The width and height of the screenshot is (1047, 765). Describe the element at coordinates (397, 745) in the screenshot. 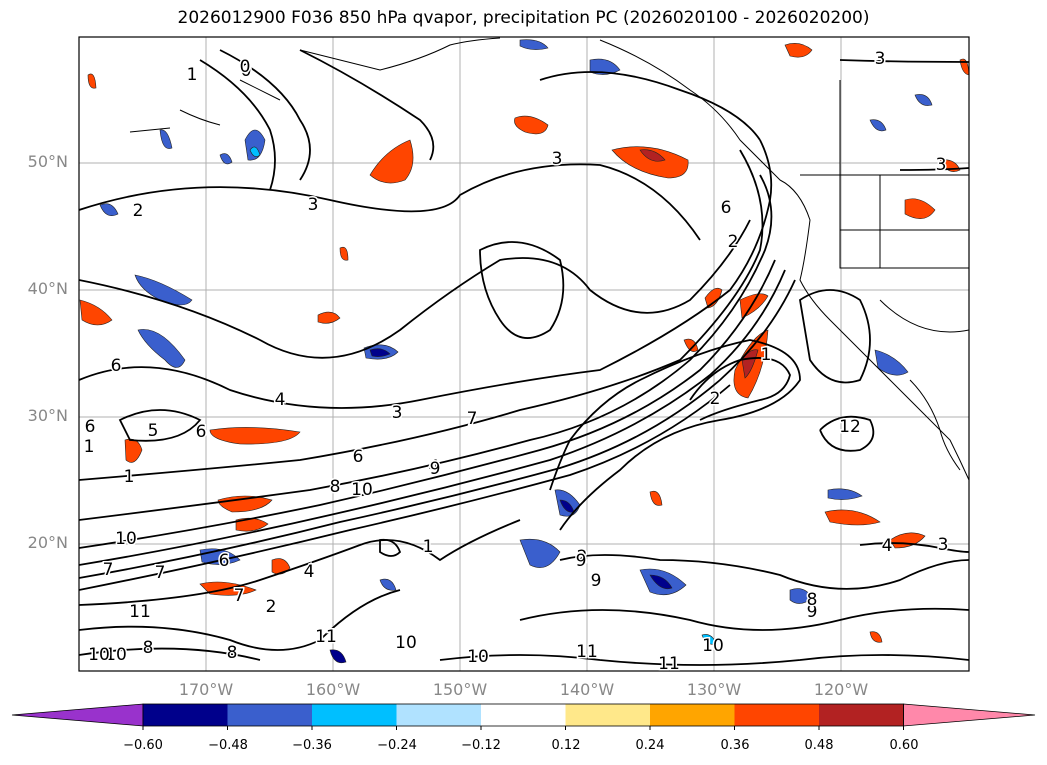

I see `colorbar-tick-label: −0.24` at that location.